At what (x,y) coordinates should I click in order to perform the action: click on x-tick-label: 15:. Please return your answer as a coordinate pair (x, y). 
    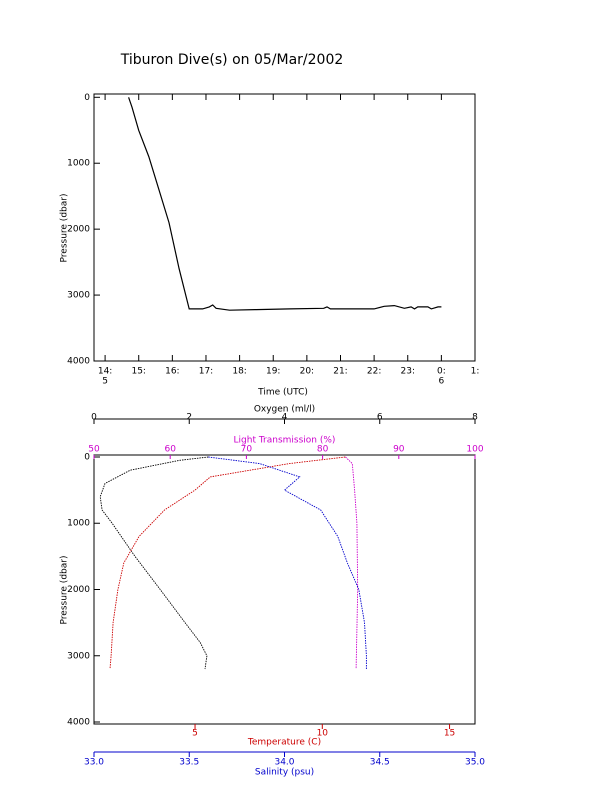
    Looking at the image, I should click on (138, 372).